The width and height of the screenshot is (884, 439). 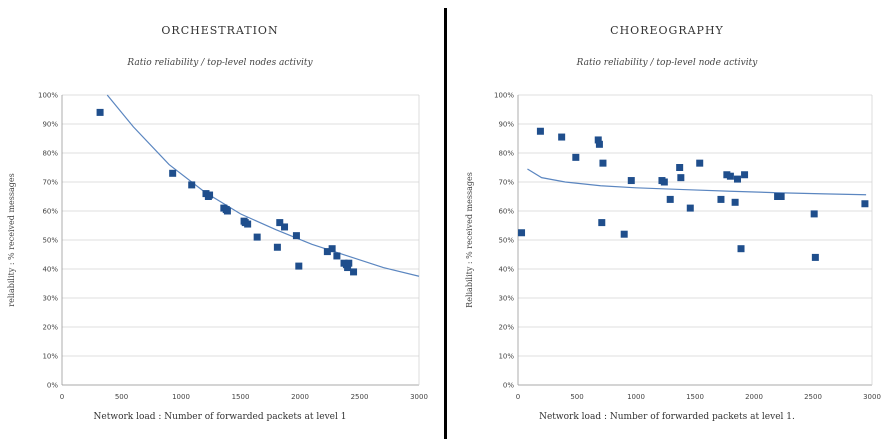 What do you see at coordinates (445, 223) in the screenshot?
I see `panel-divider` at bounding box center [445, 223].